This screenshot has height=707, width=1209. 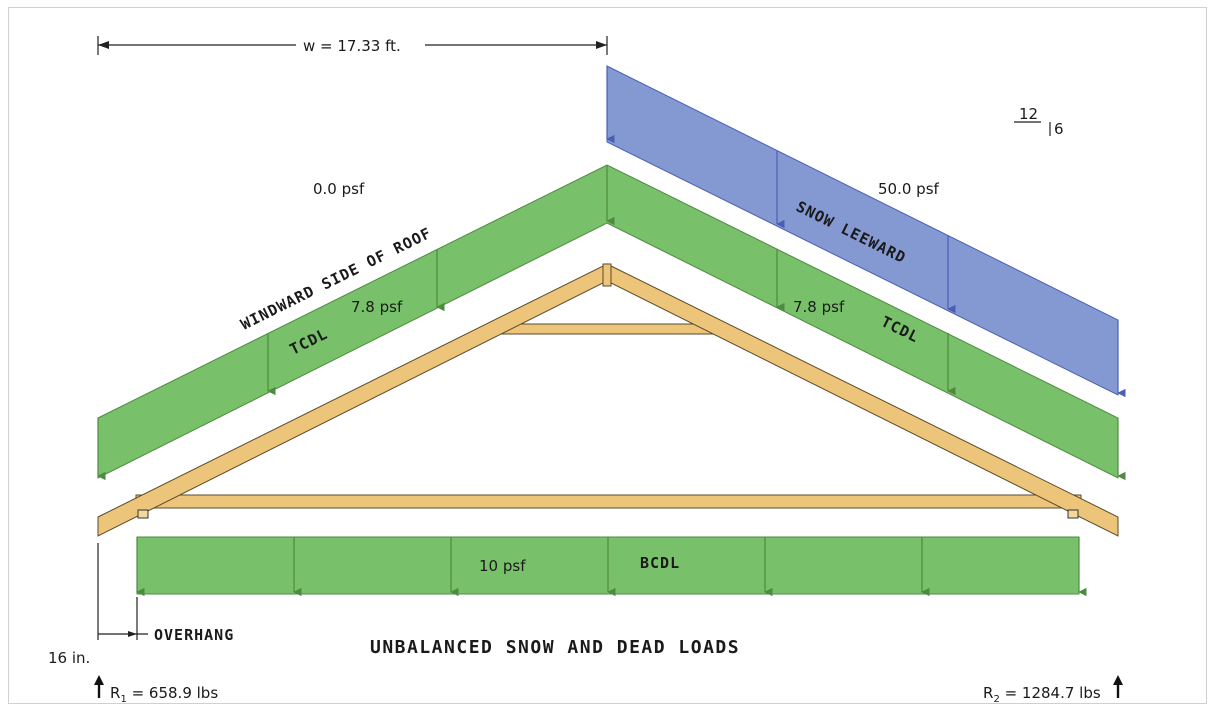 What do you see at coordinates (1059, 129) in the screenshot?
I see `pitch-rise: 6` at bounding box center [1059, 129].